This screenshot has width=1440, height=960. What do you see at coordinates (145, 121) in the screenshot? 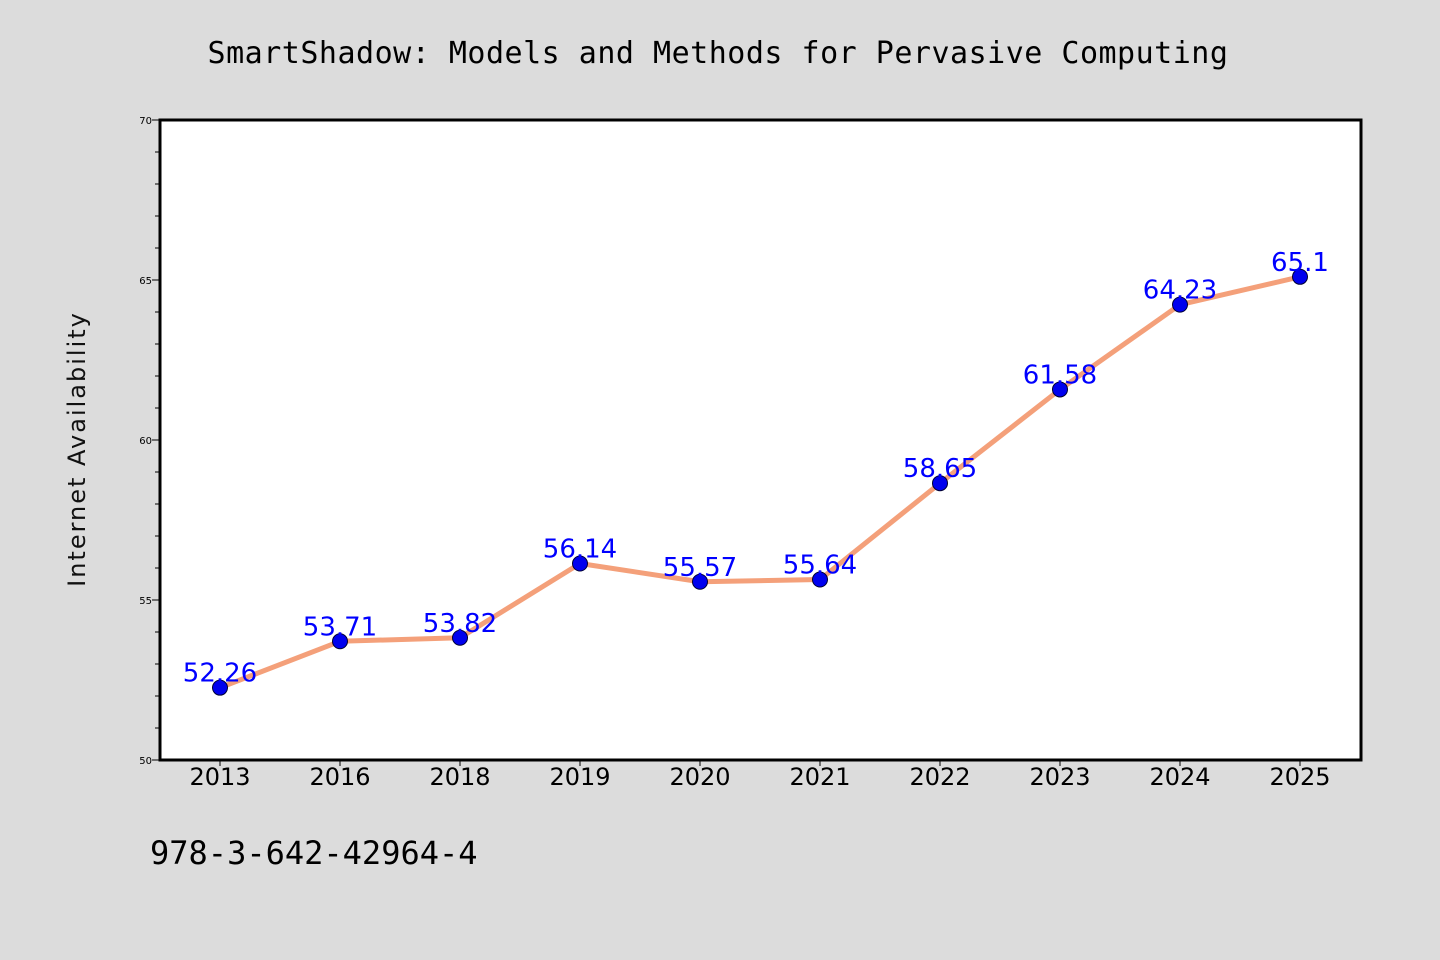
I see `y-tick-label: 70` at bounding box center [145, 121].